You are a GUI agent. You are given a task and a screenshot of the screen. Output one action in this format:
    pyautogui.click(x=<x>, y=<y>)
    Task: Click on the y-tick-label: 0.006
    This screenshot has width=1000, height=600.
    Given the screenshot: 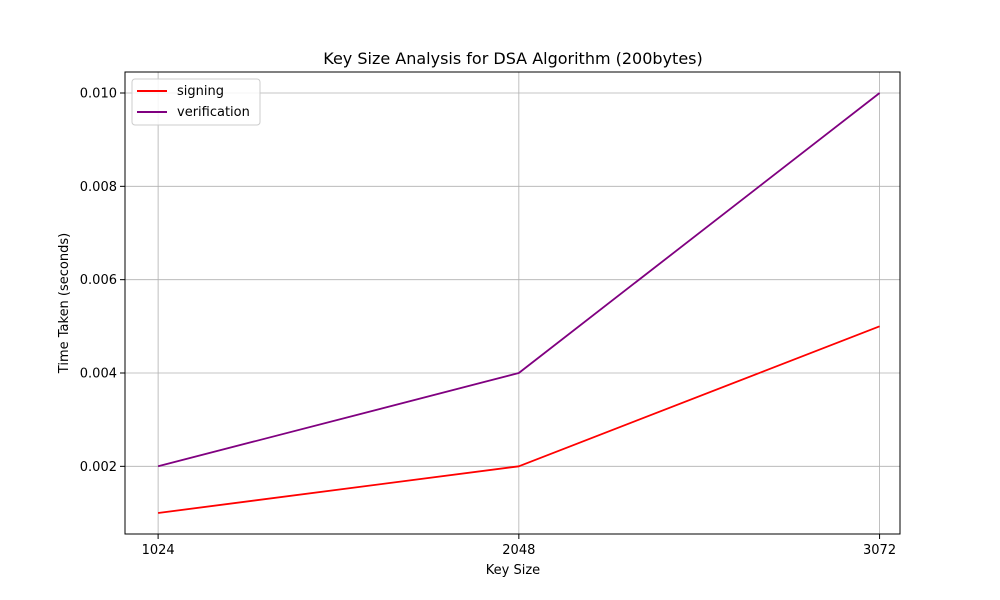 What is the action you would take?
    pyautogui.click(x=98, y=280)
    